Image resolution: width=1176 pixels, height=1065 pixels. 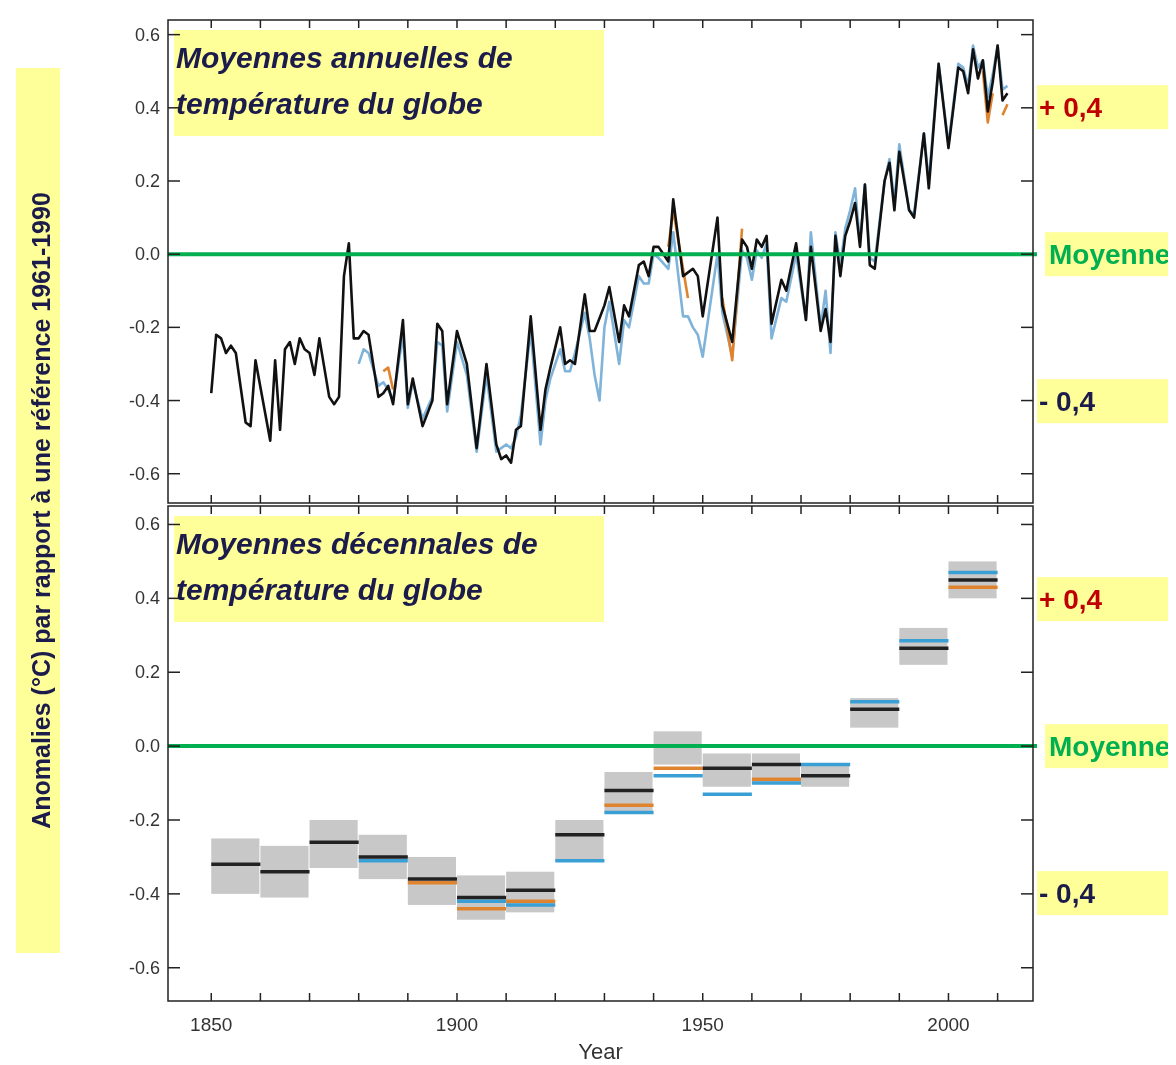 What do you see at coordinates (41, 510) in the screenshot?
I see `y-axis-title: Anomalies (°C) par rapport à une référence 1961-1990` at bounding box center [41, 510].